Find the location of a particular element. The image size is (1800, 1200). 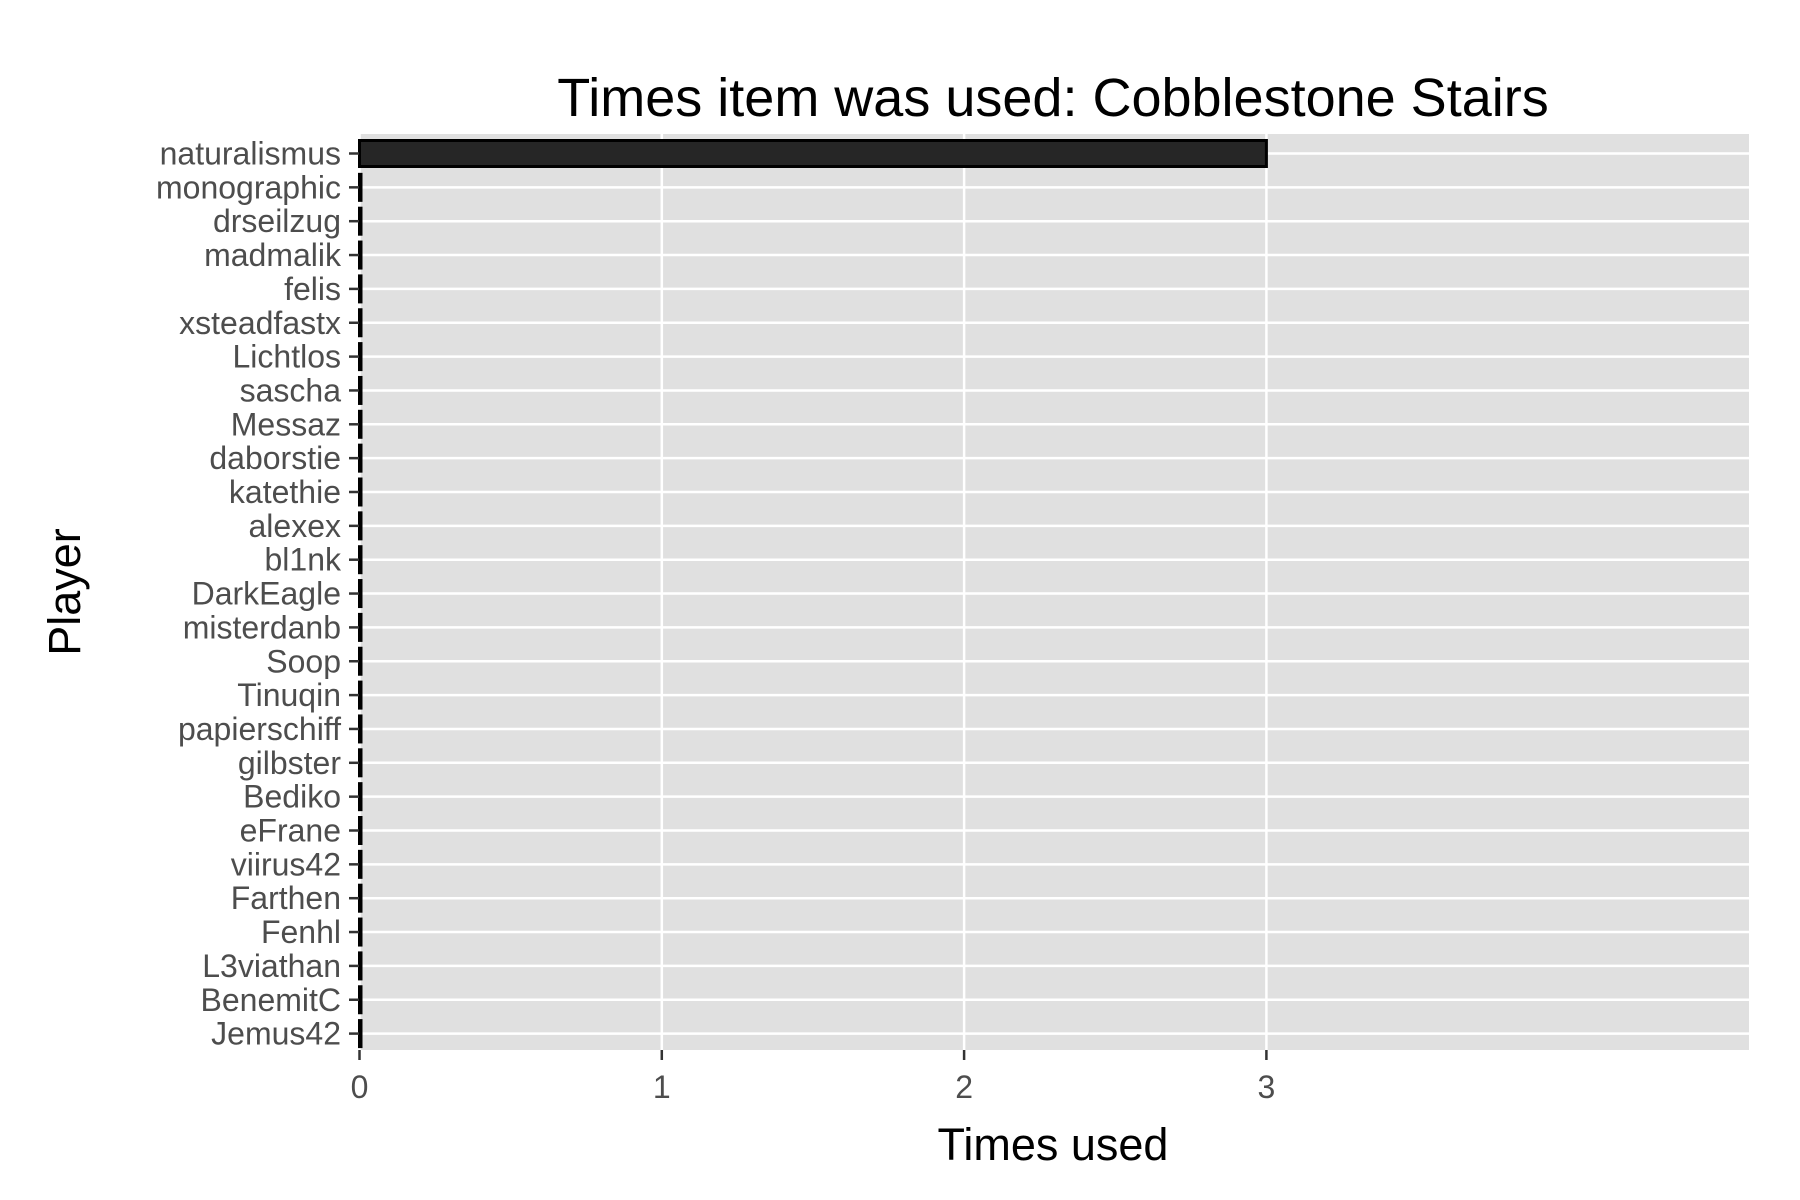

y-tick-label: bl1nk is located at coordinates (304, 560).